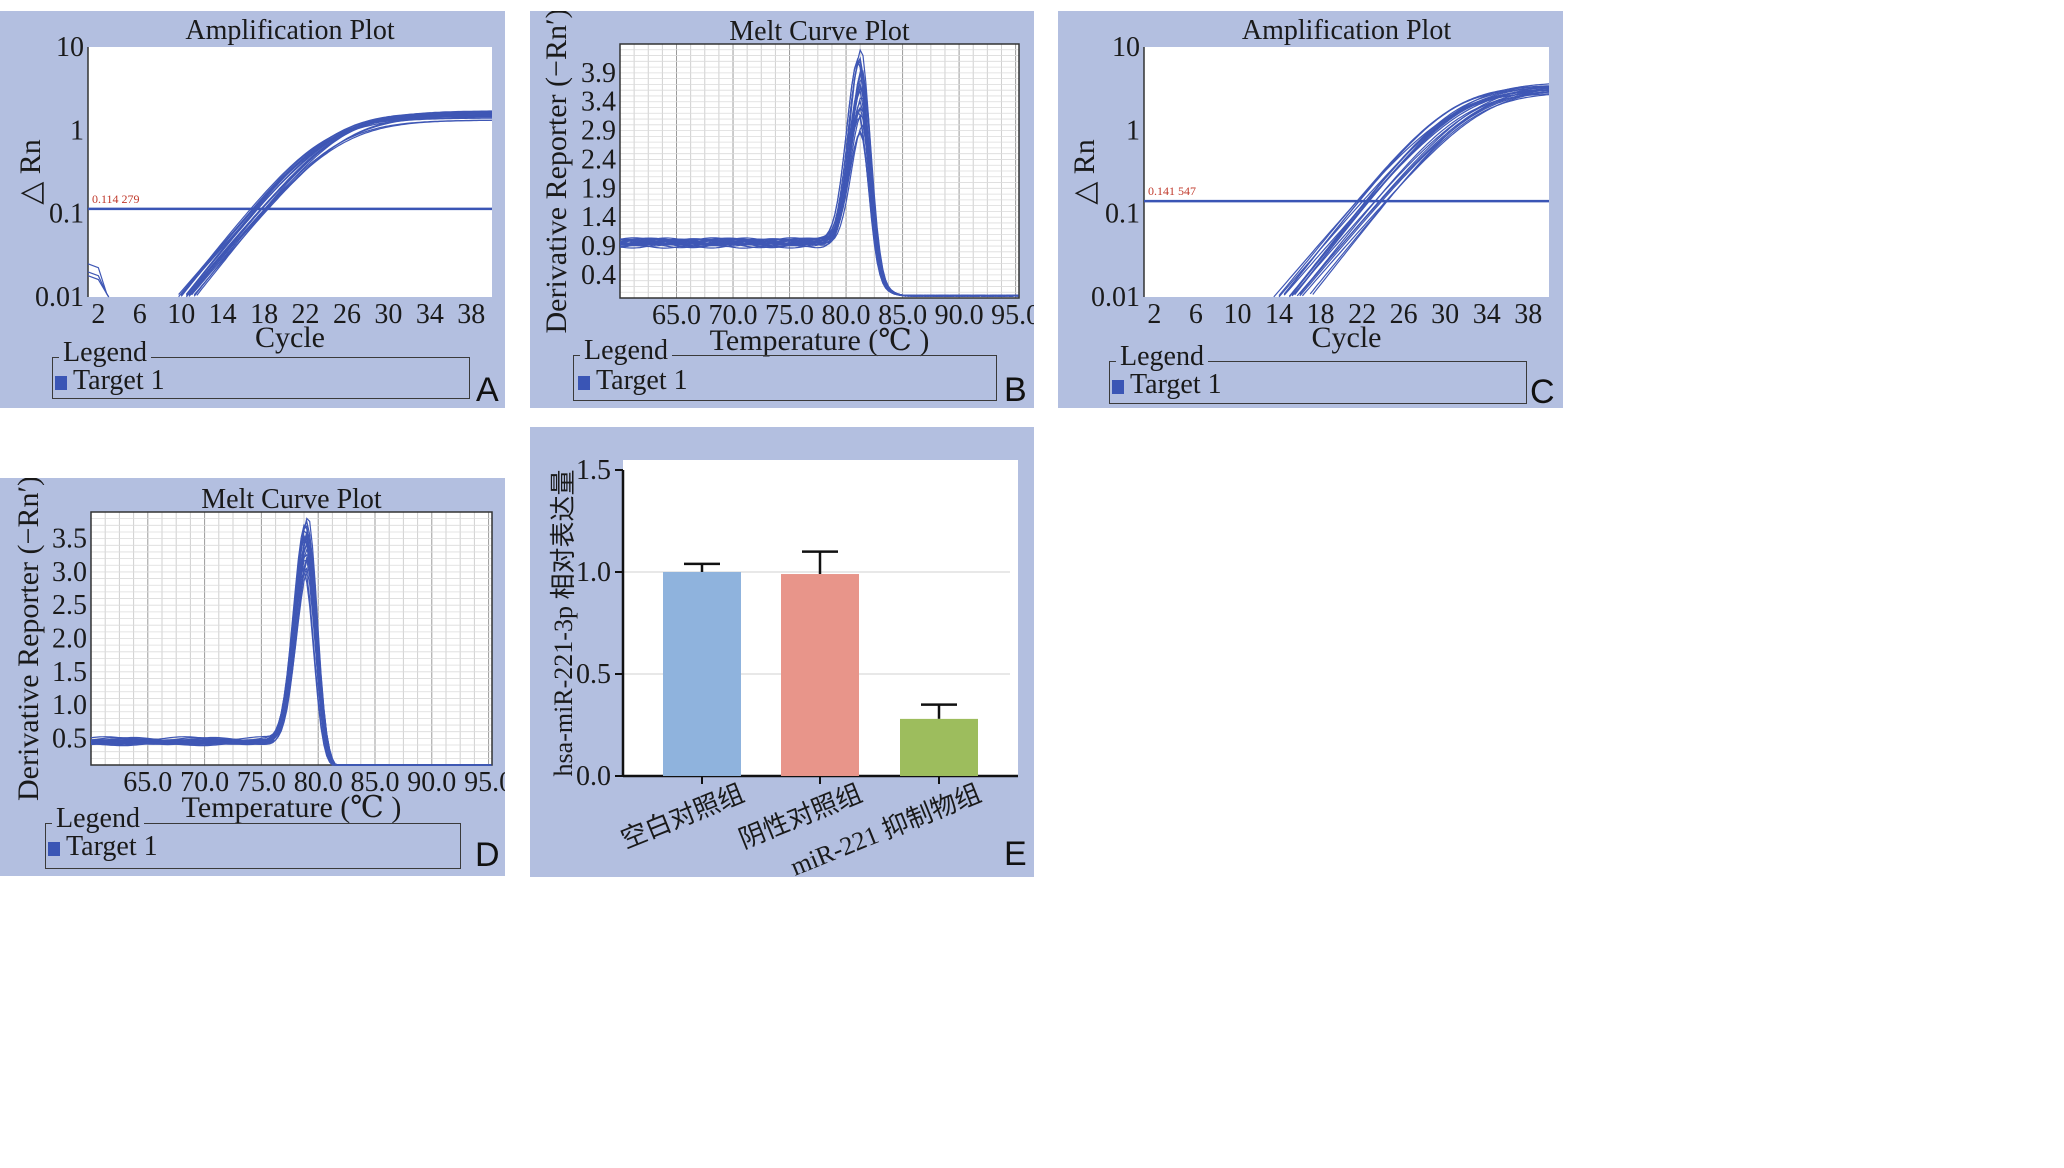 The width and height of the screenshot is (2064, 1168). Describe the element at coordinates (261, 367) in the screenshot. I see `legend-a: Legend Target 1` at that location.